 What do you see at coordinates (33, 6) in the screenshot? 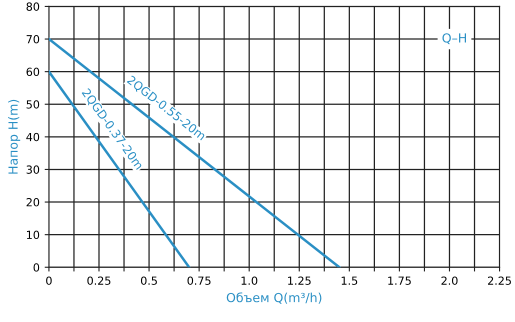
I see `y-tick-label: 80` at bounding box center [33, 6].